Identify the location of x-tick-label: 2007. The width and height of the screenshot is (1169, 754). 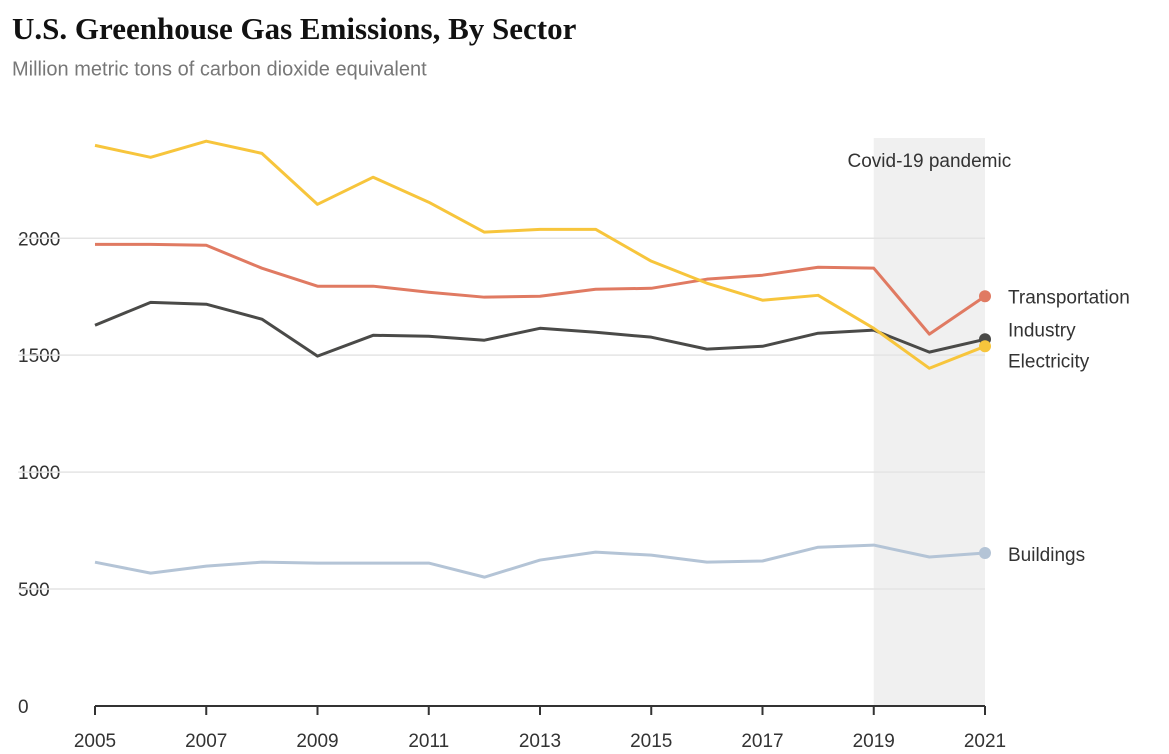
(206, 741).